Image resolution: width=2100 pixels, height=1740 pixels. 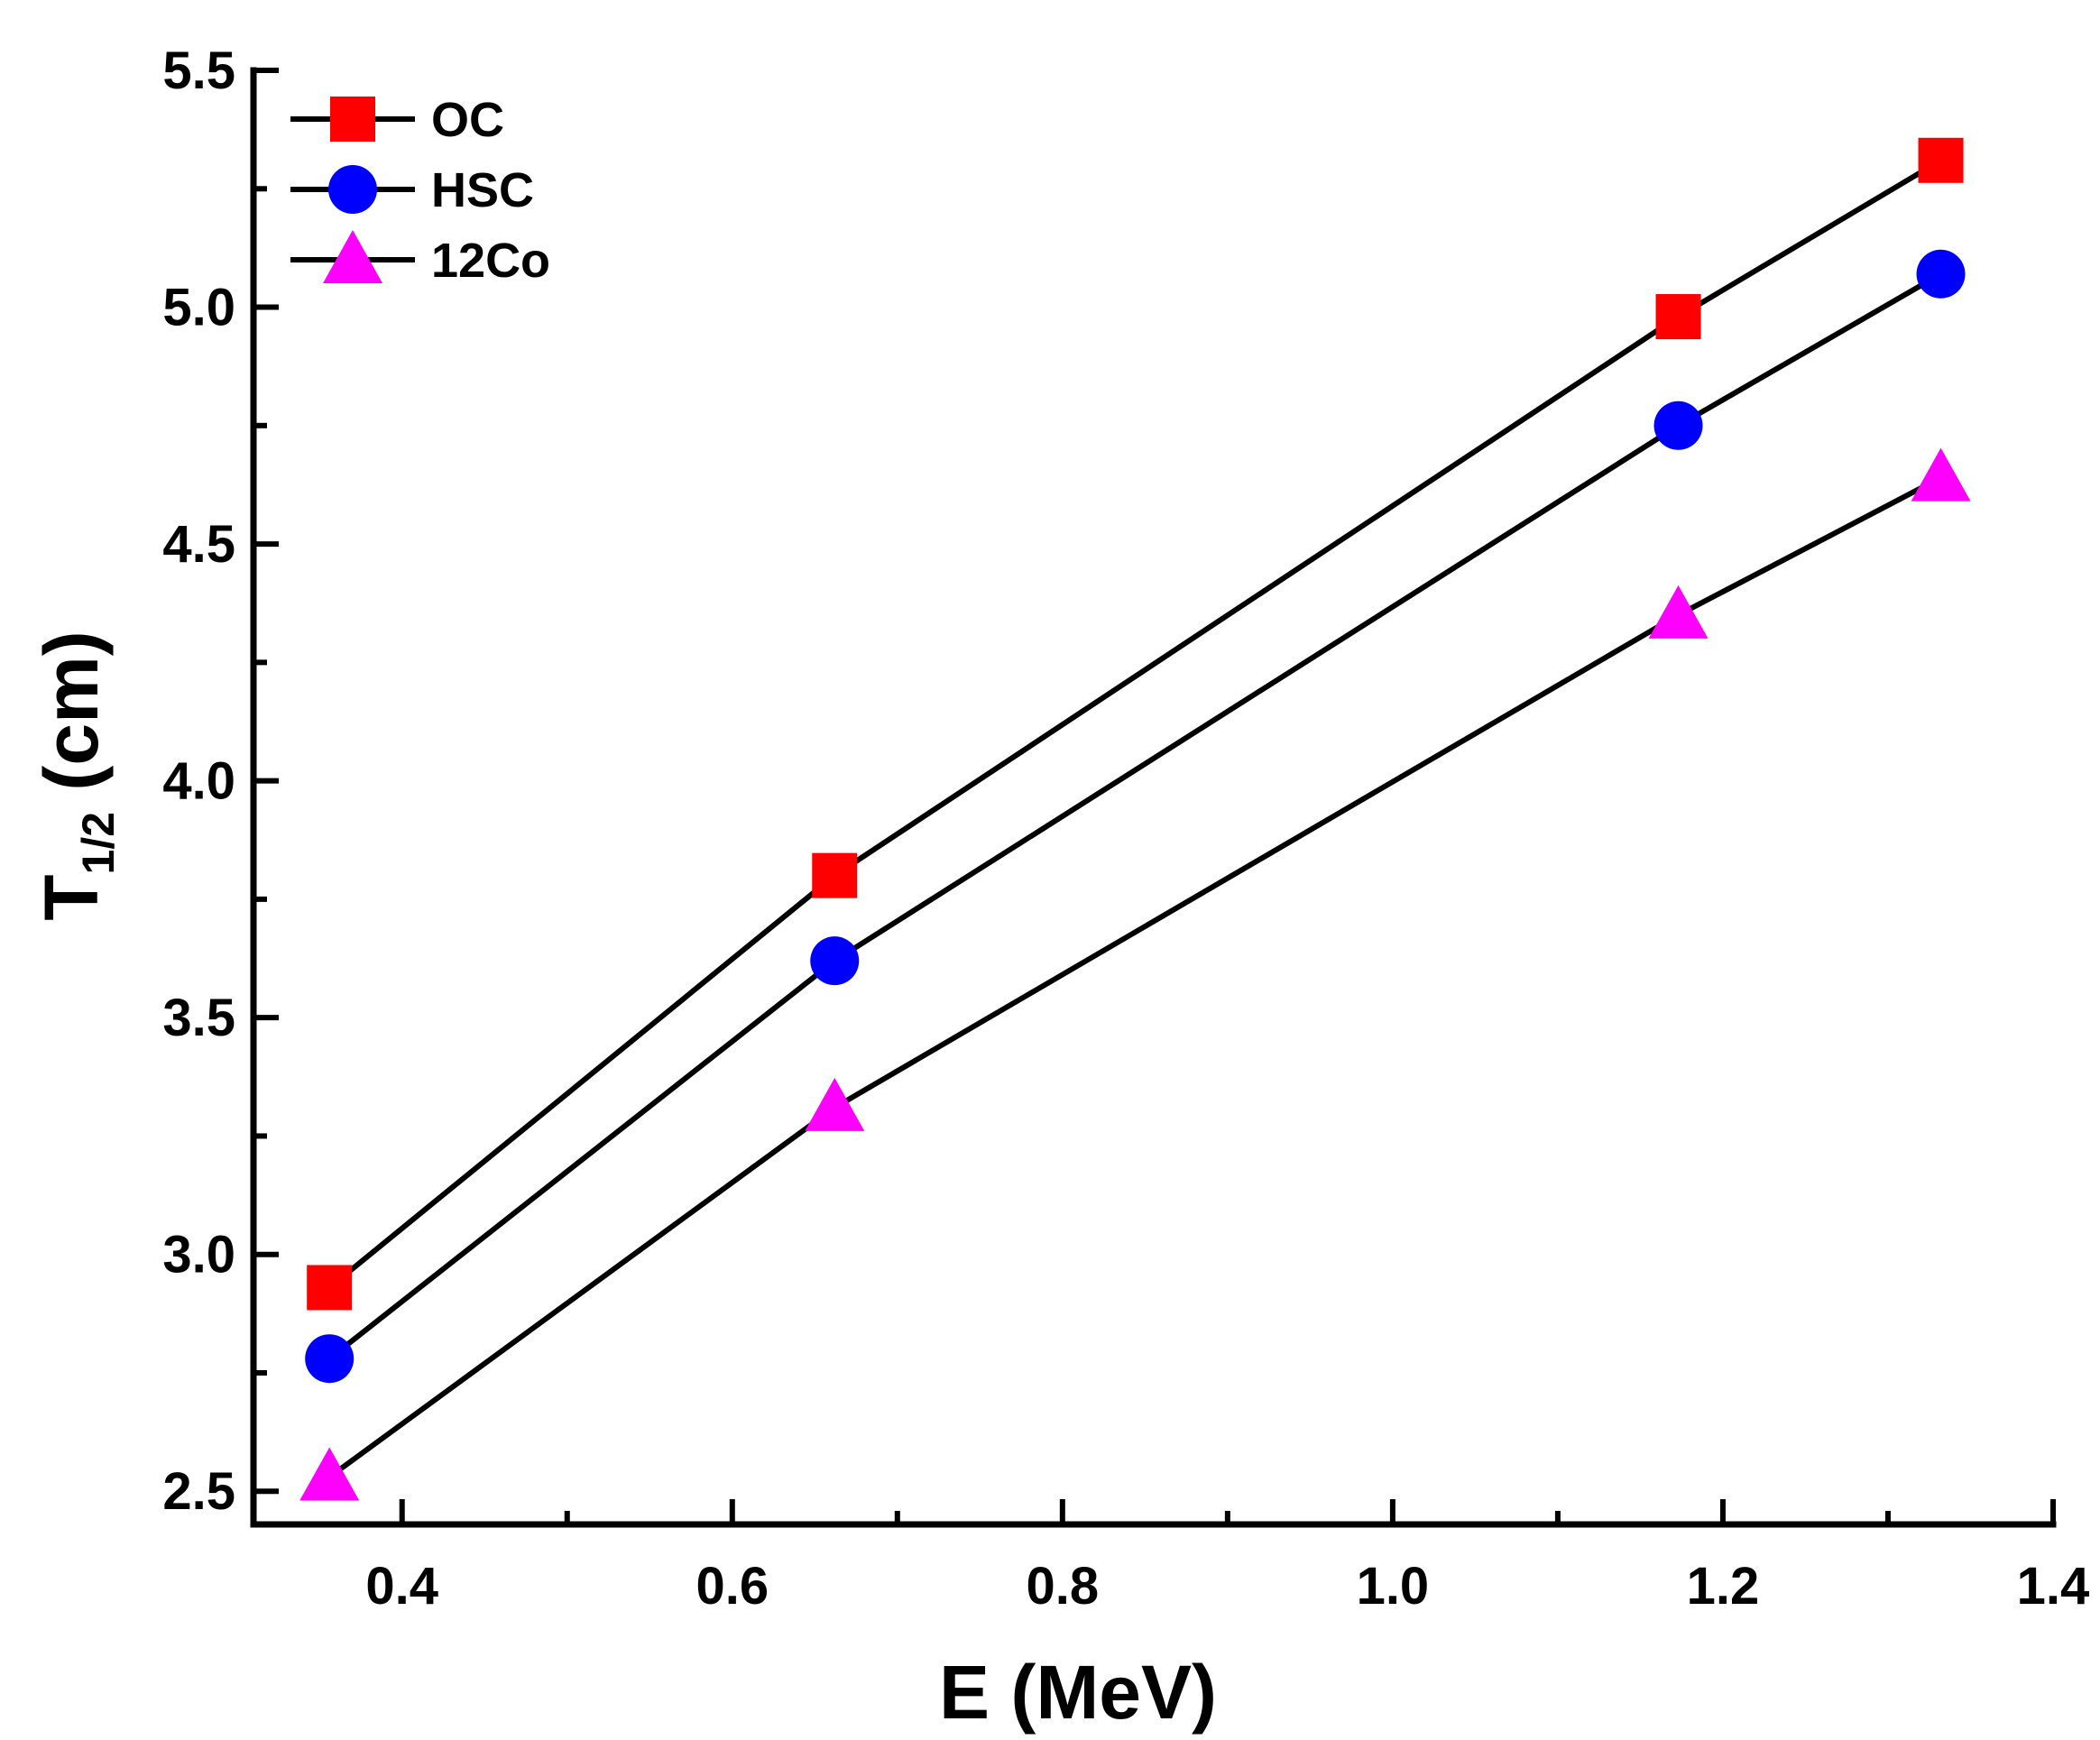 What do you see at coordinates (1063, 1586) in the screenshot?
I see `x-tick-label: 0.8` at bounding box center [1063, 1586].